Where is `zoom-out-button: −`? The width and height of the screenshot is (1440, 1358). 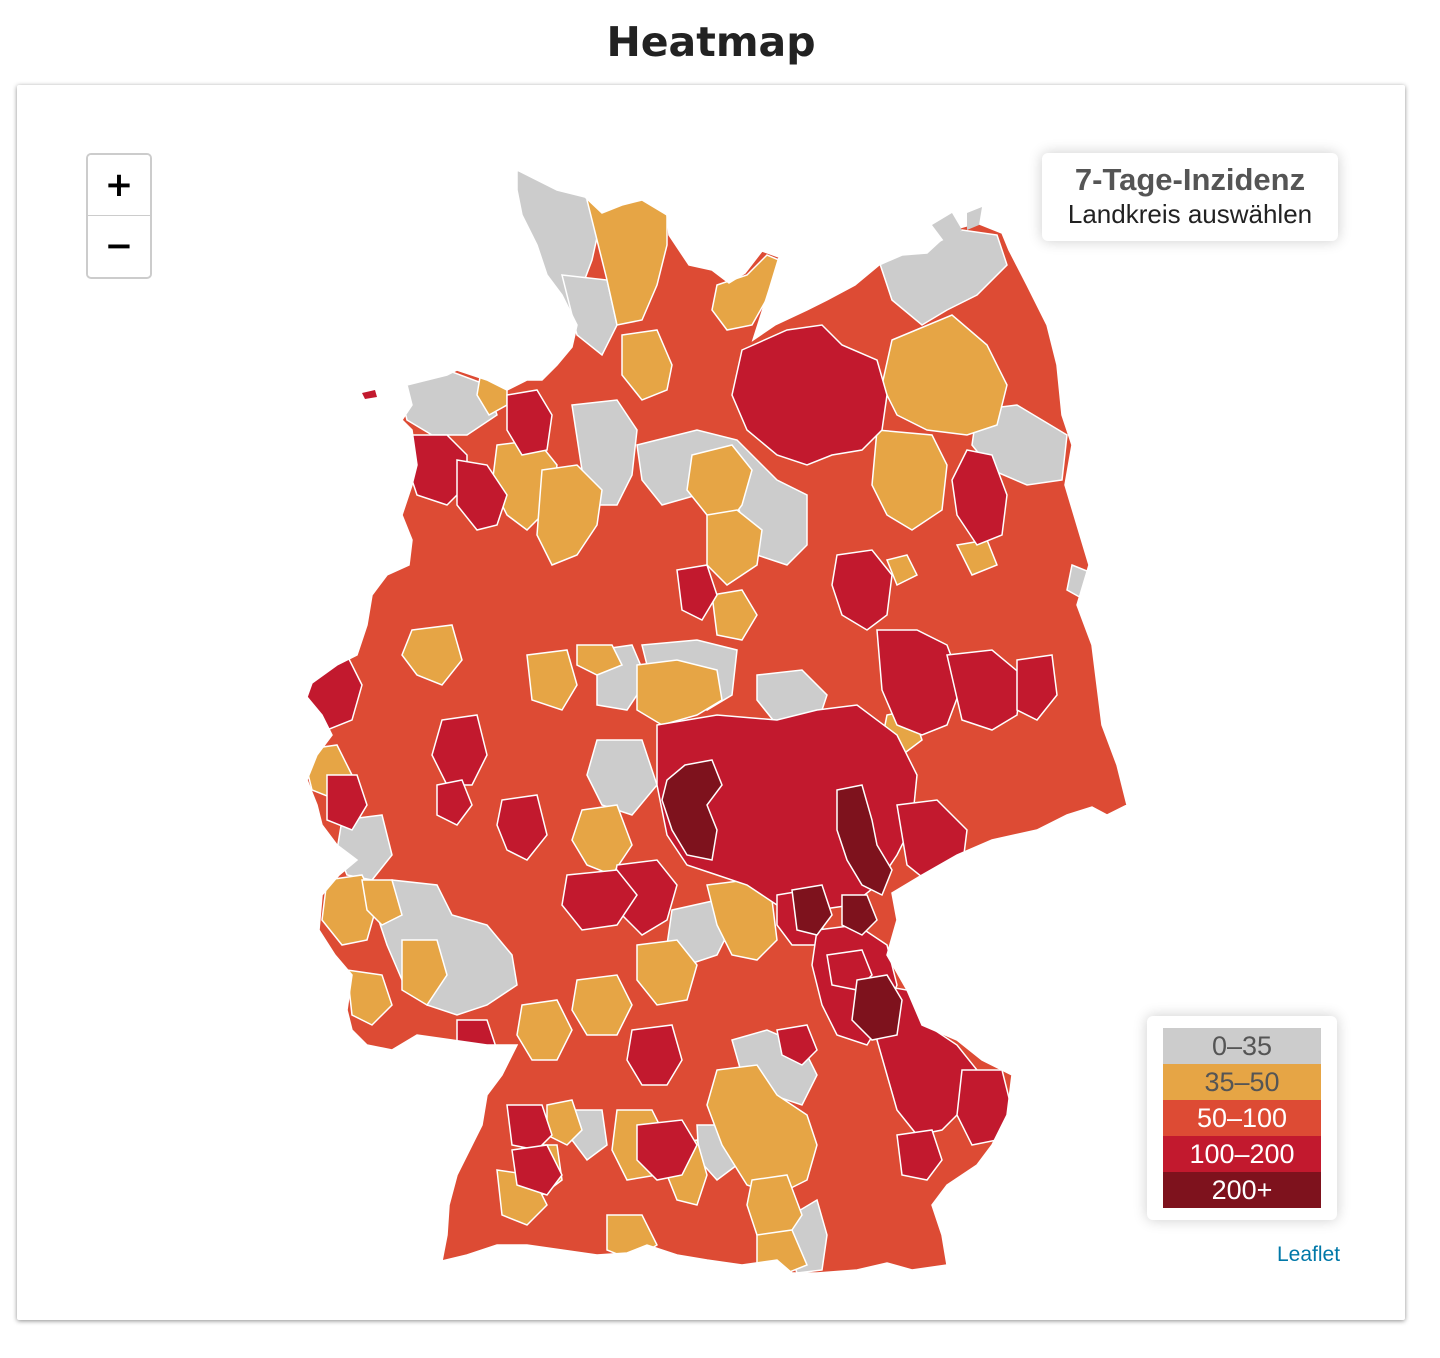 zoom-out-button: − is located at coordinates (119, 246).